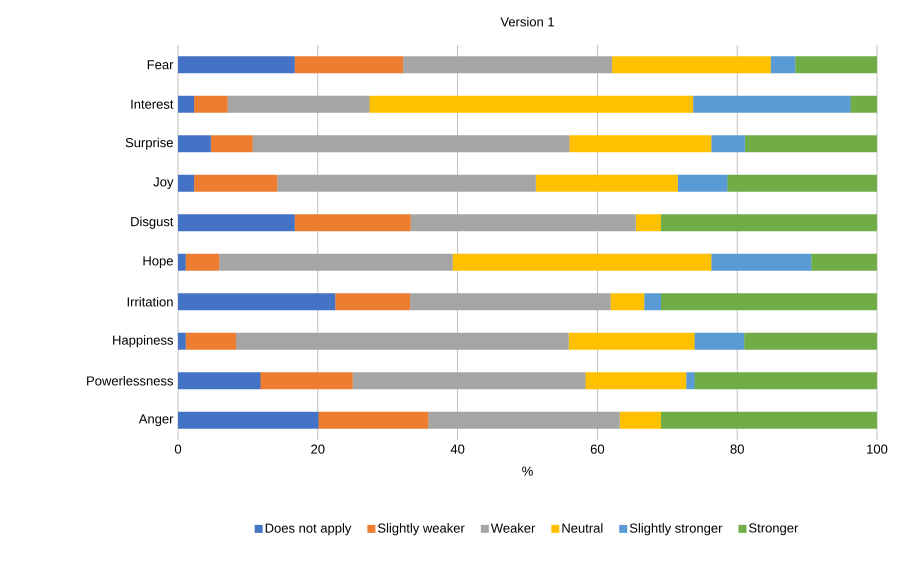 Image resolution: width=897 pixels, height=569 pixels. Describe the element at coordinates (318, 449) in the screenshot. I see `x-tick-label: 20` at that location.